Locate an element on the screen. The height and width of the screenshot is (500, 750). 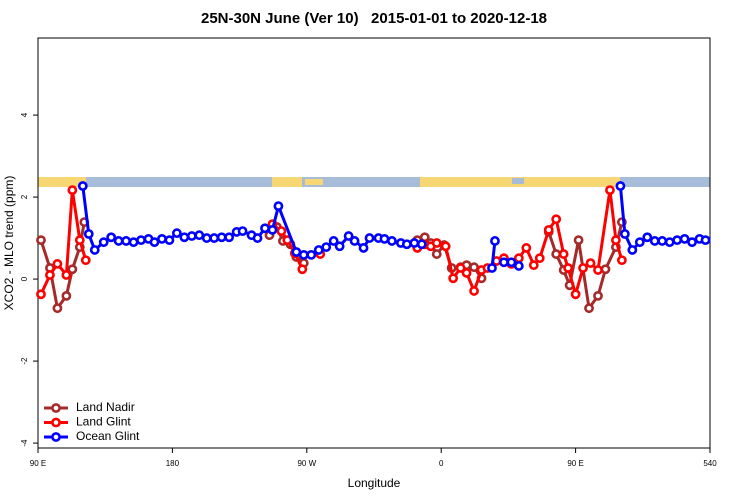
land-mask is located at coordinates (374, 182).